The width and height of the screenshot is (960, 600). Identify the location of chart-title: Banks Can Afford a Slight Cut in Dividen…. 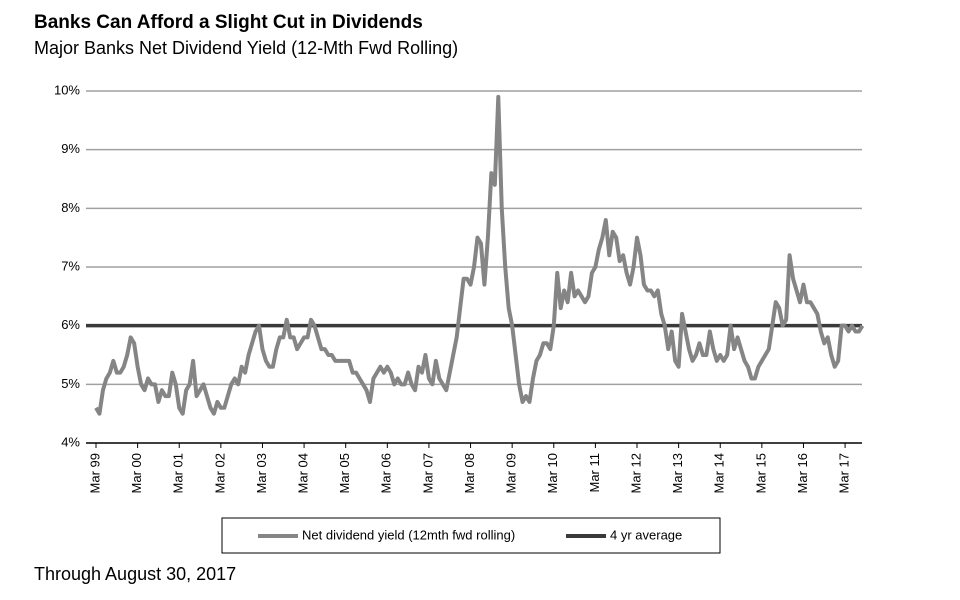
(228, 22).